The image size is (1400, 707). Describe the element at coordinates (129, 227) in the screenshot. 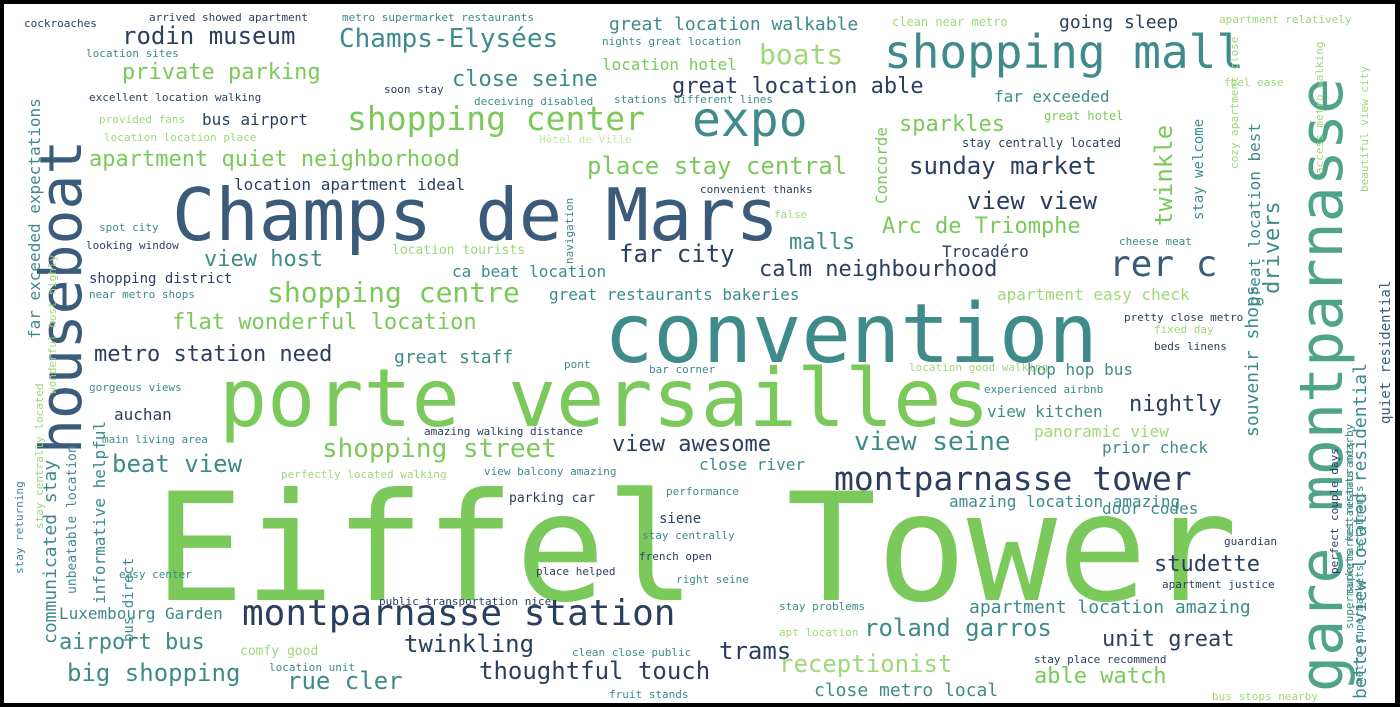

I see `word-spot-city: spot city` at that location.